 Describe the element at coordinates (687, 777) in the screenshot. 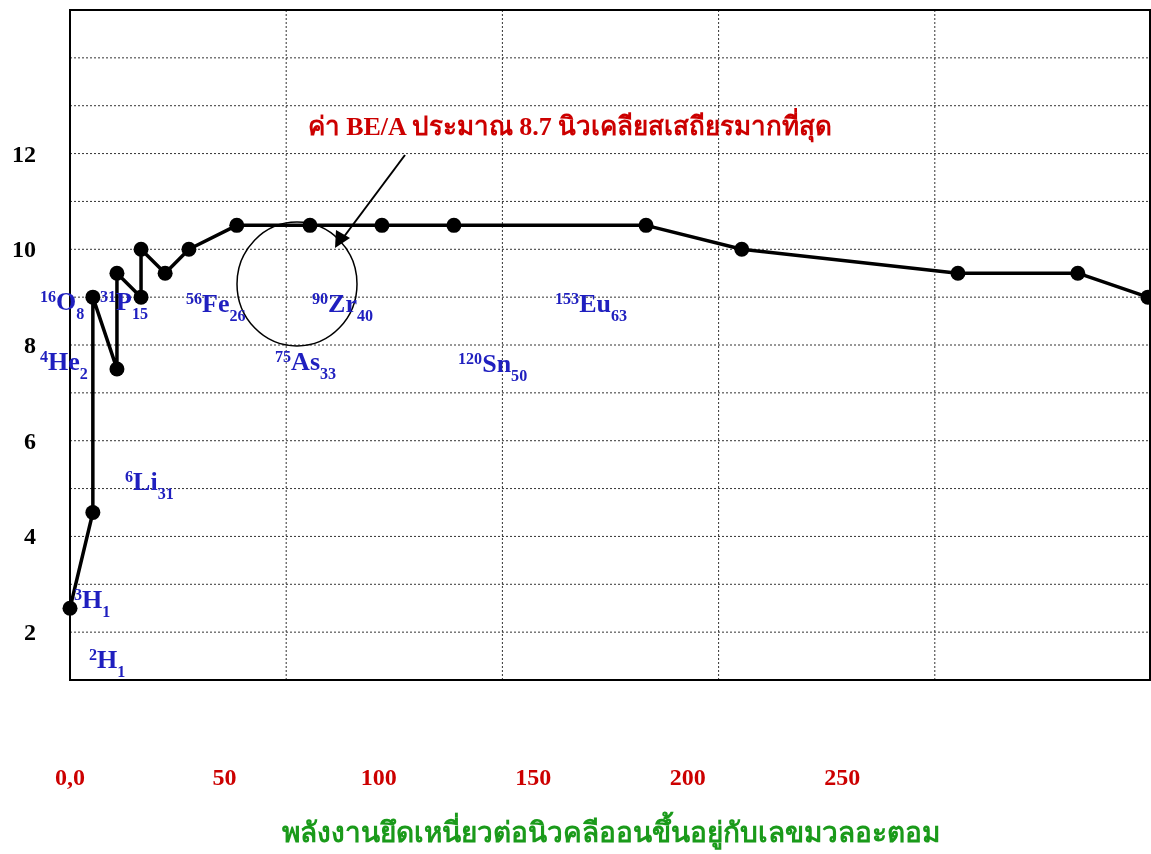

I see `x-tick-label: 200` at that location.